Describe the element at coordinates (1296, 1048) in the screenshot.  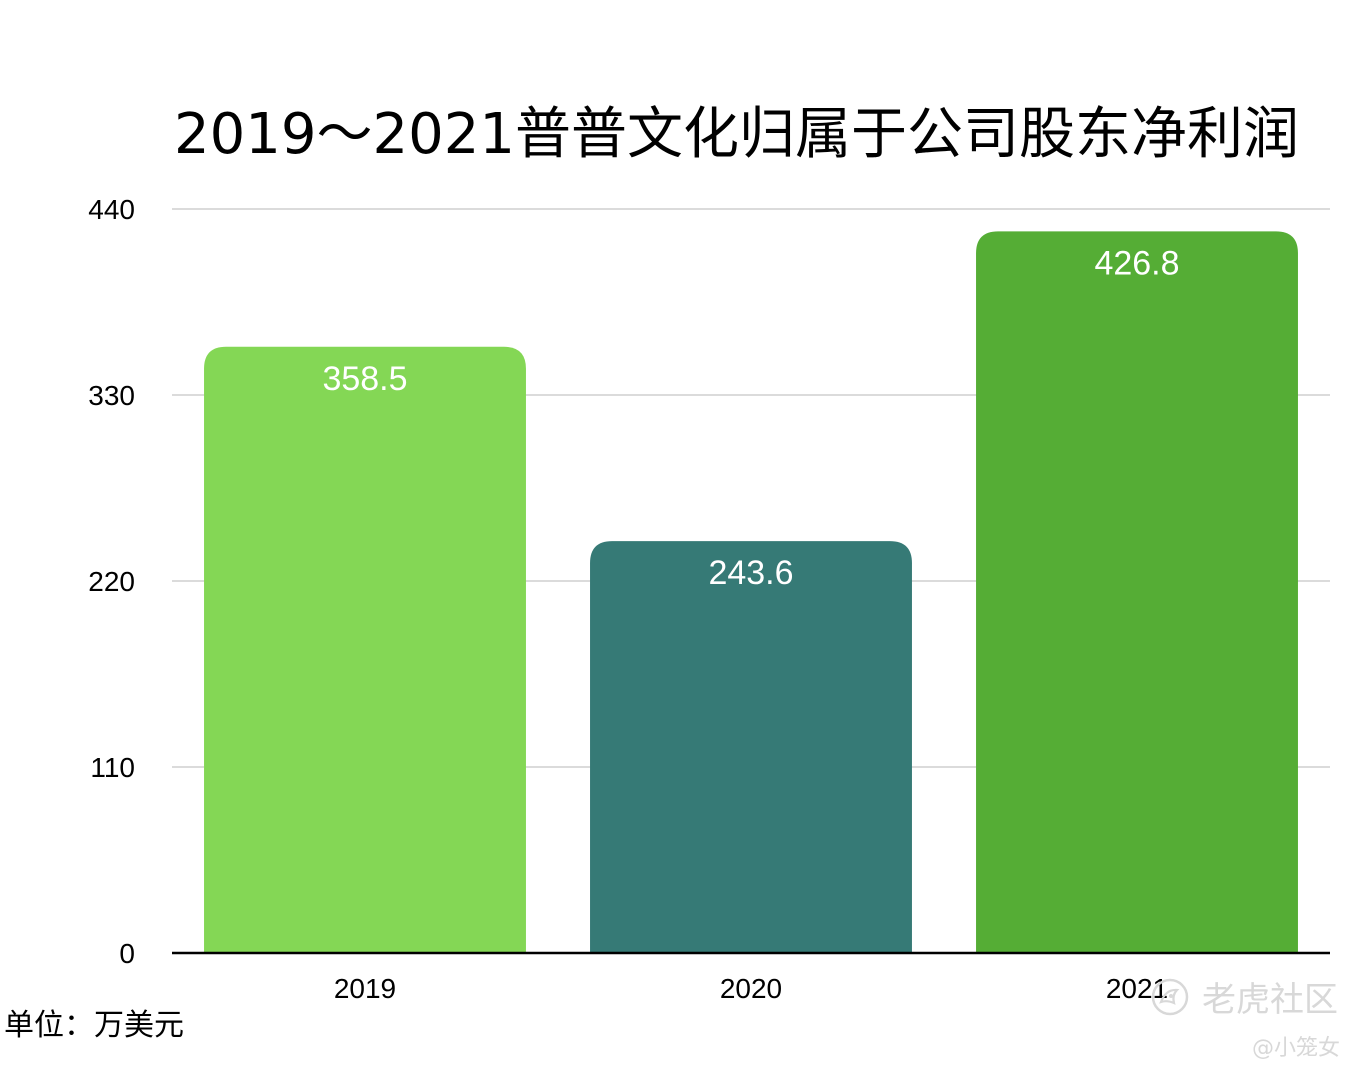
I see `watermark-author: @小笼女` at that location.